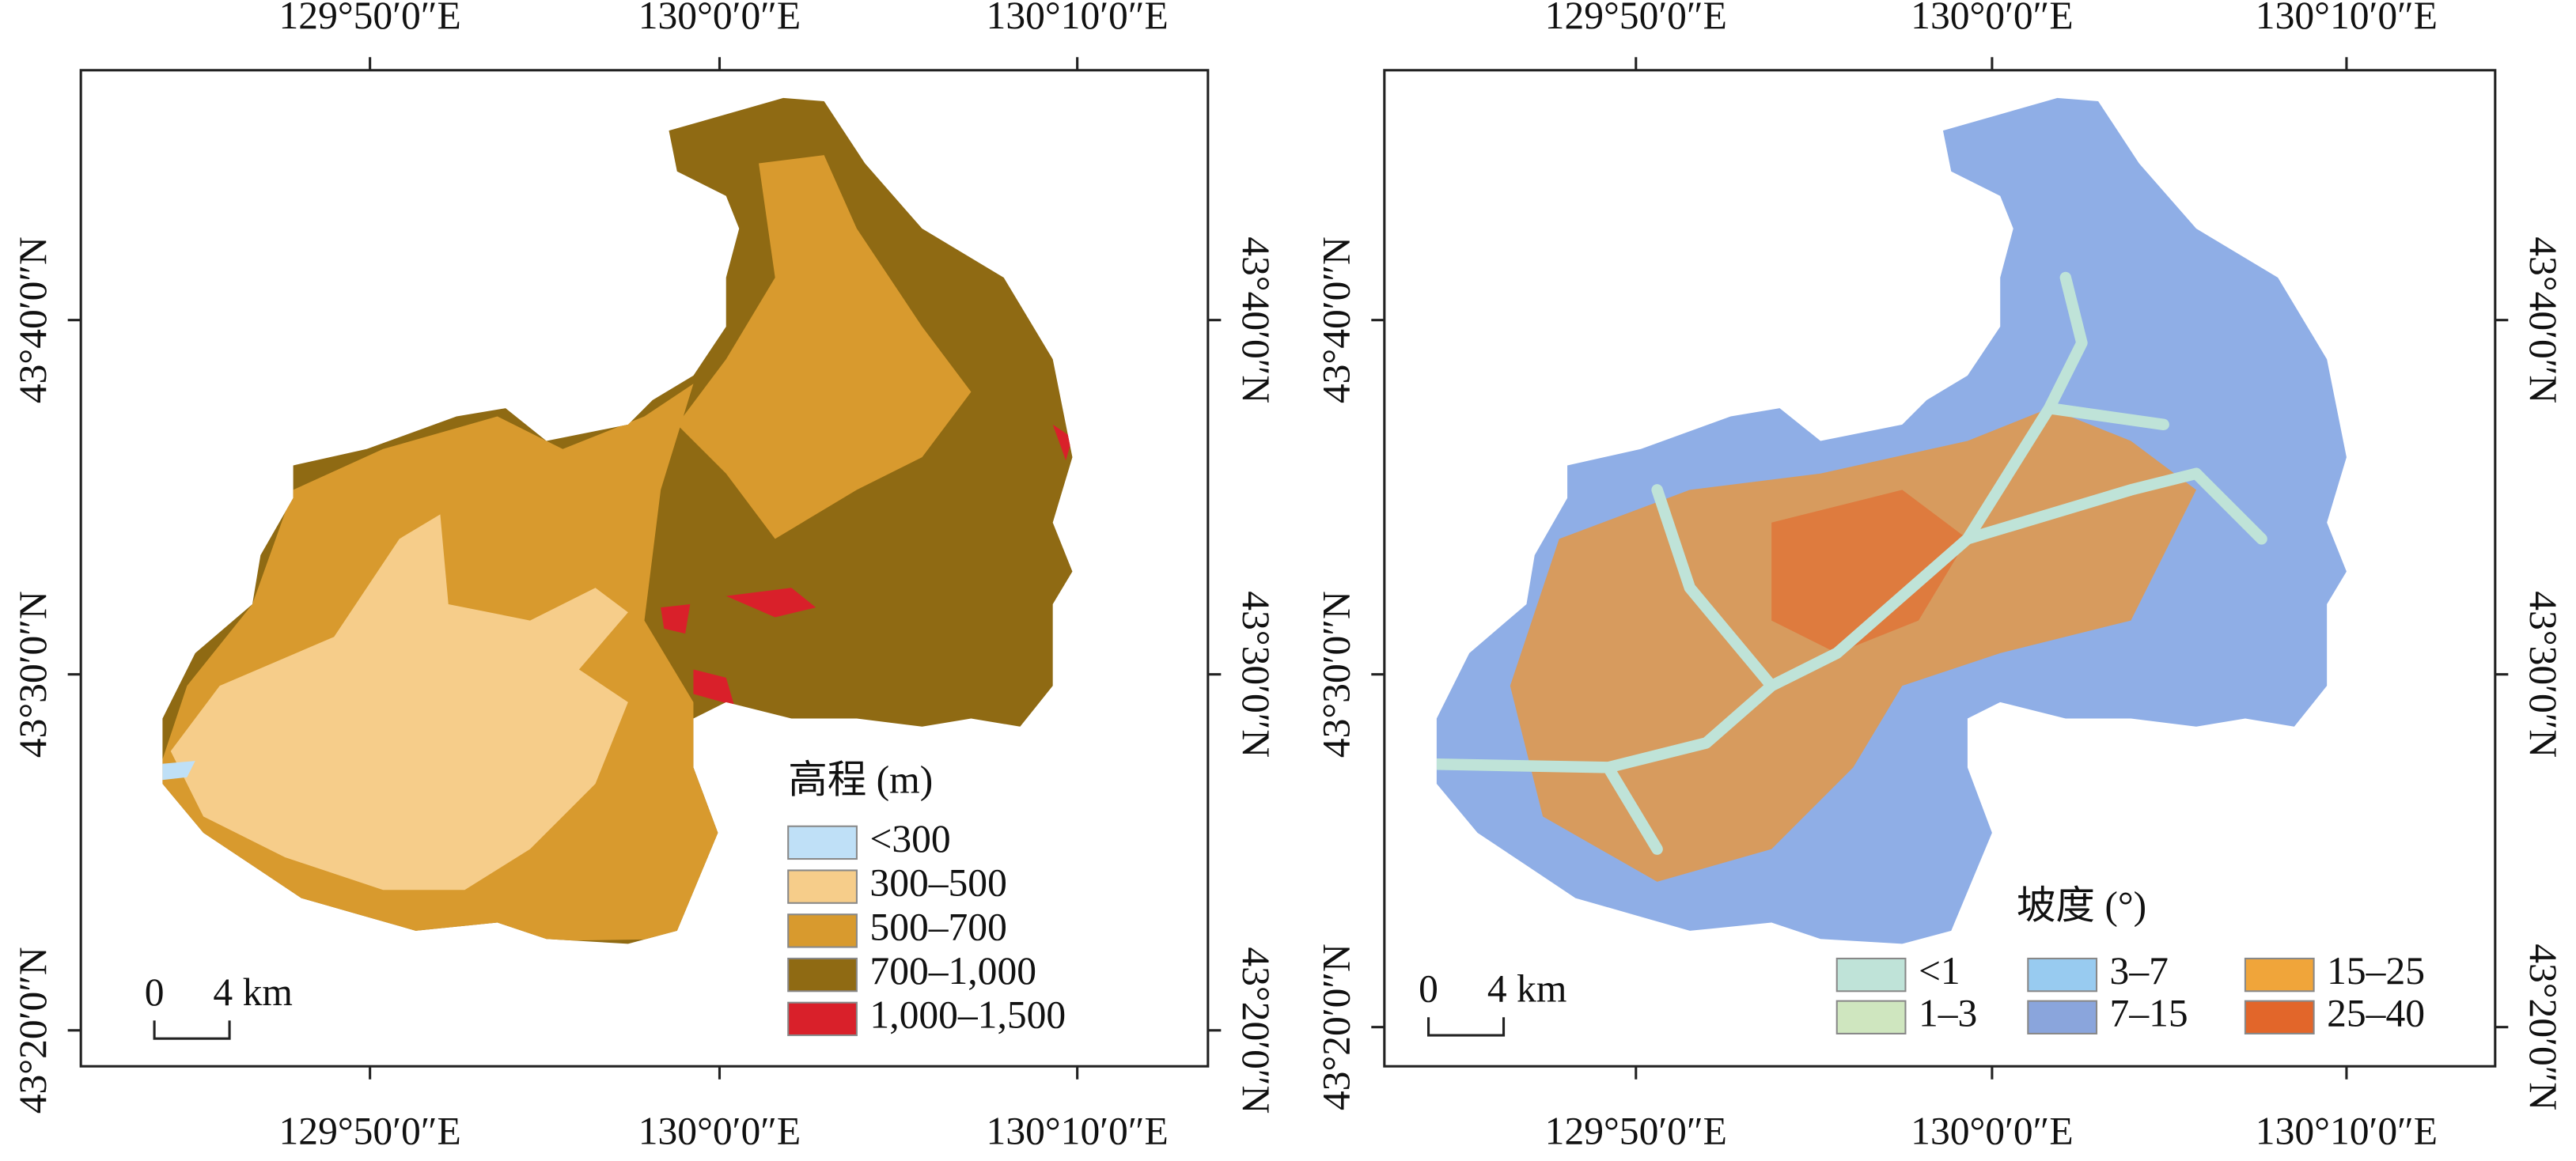  I want to click on legend-label: 3–7, so click(2139, 971).